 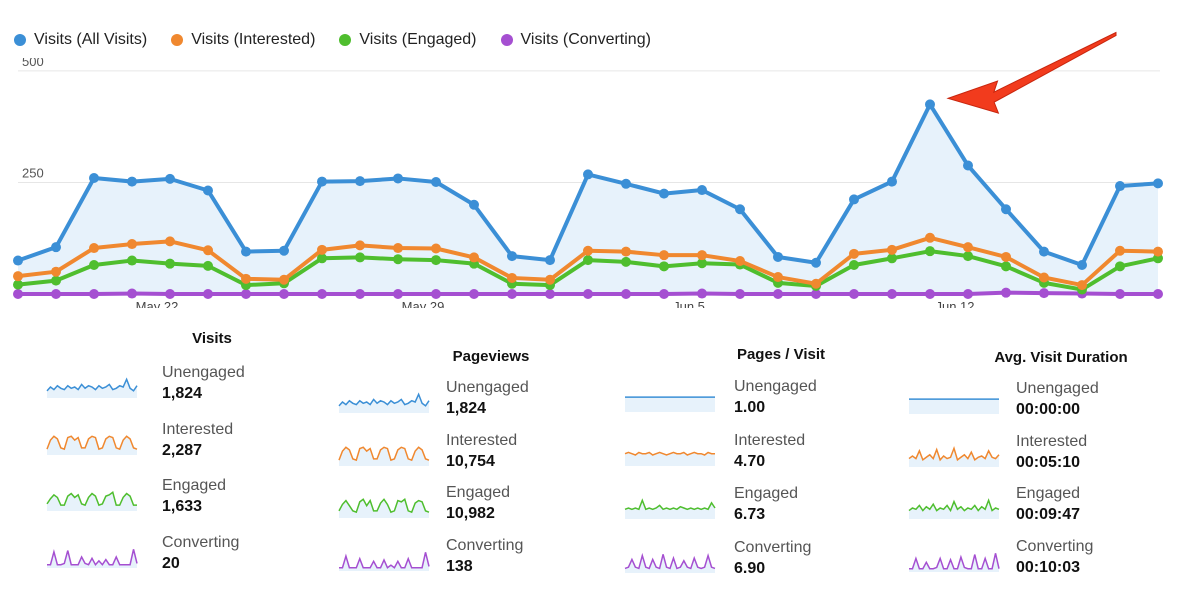 I want to click on annotation-arrow-layer, so click(x=1031, y=72).